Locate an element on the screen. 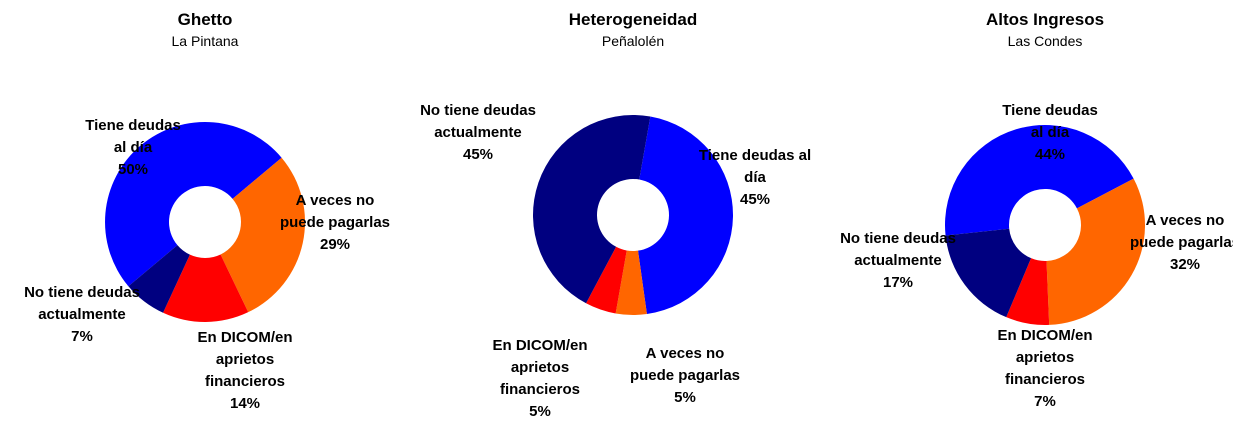 This screenshot has width=1233, height=443. chart-title: Heterogeneidad is located at coordinates (633, 19).